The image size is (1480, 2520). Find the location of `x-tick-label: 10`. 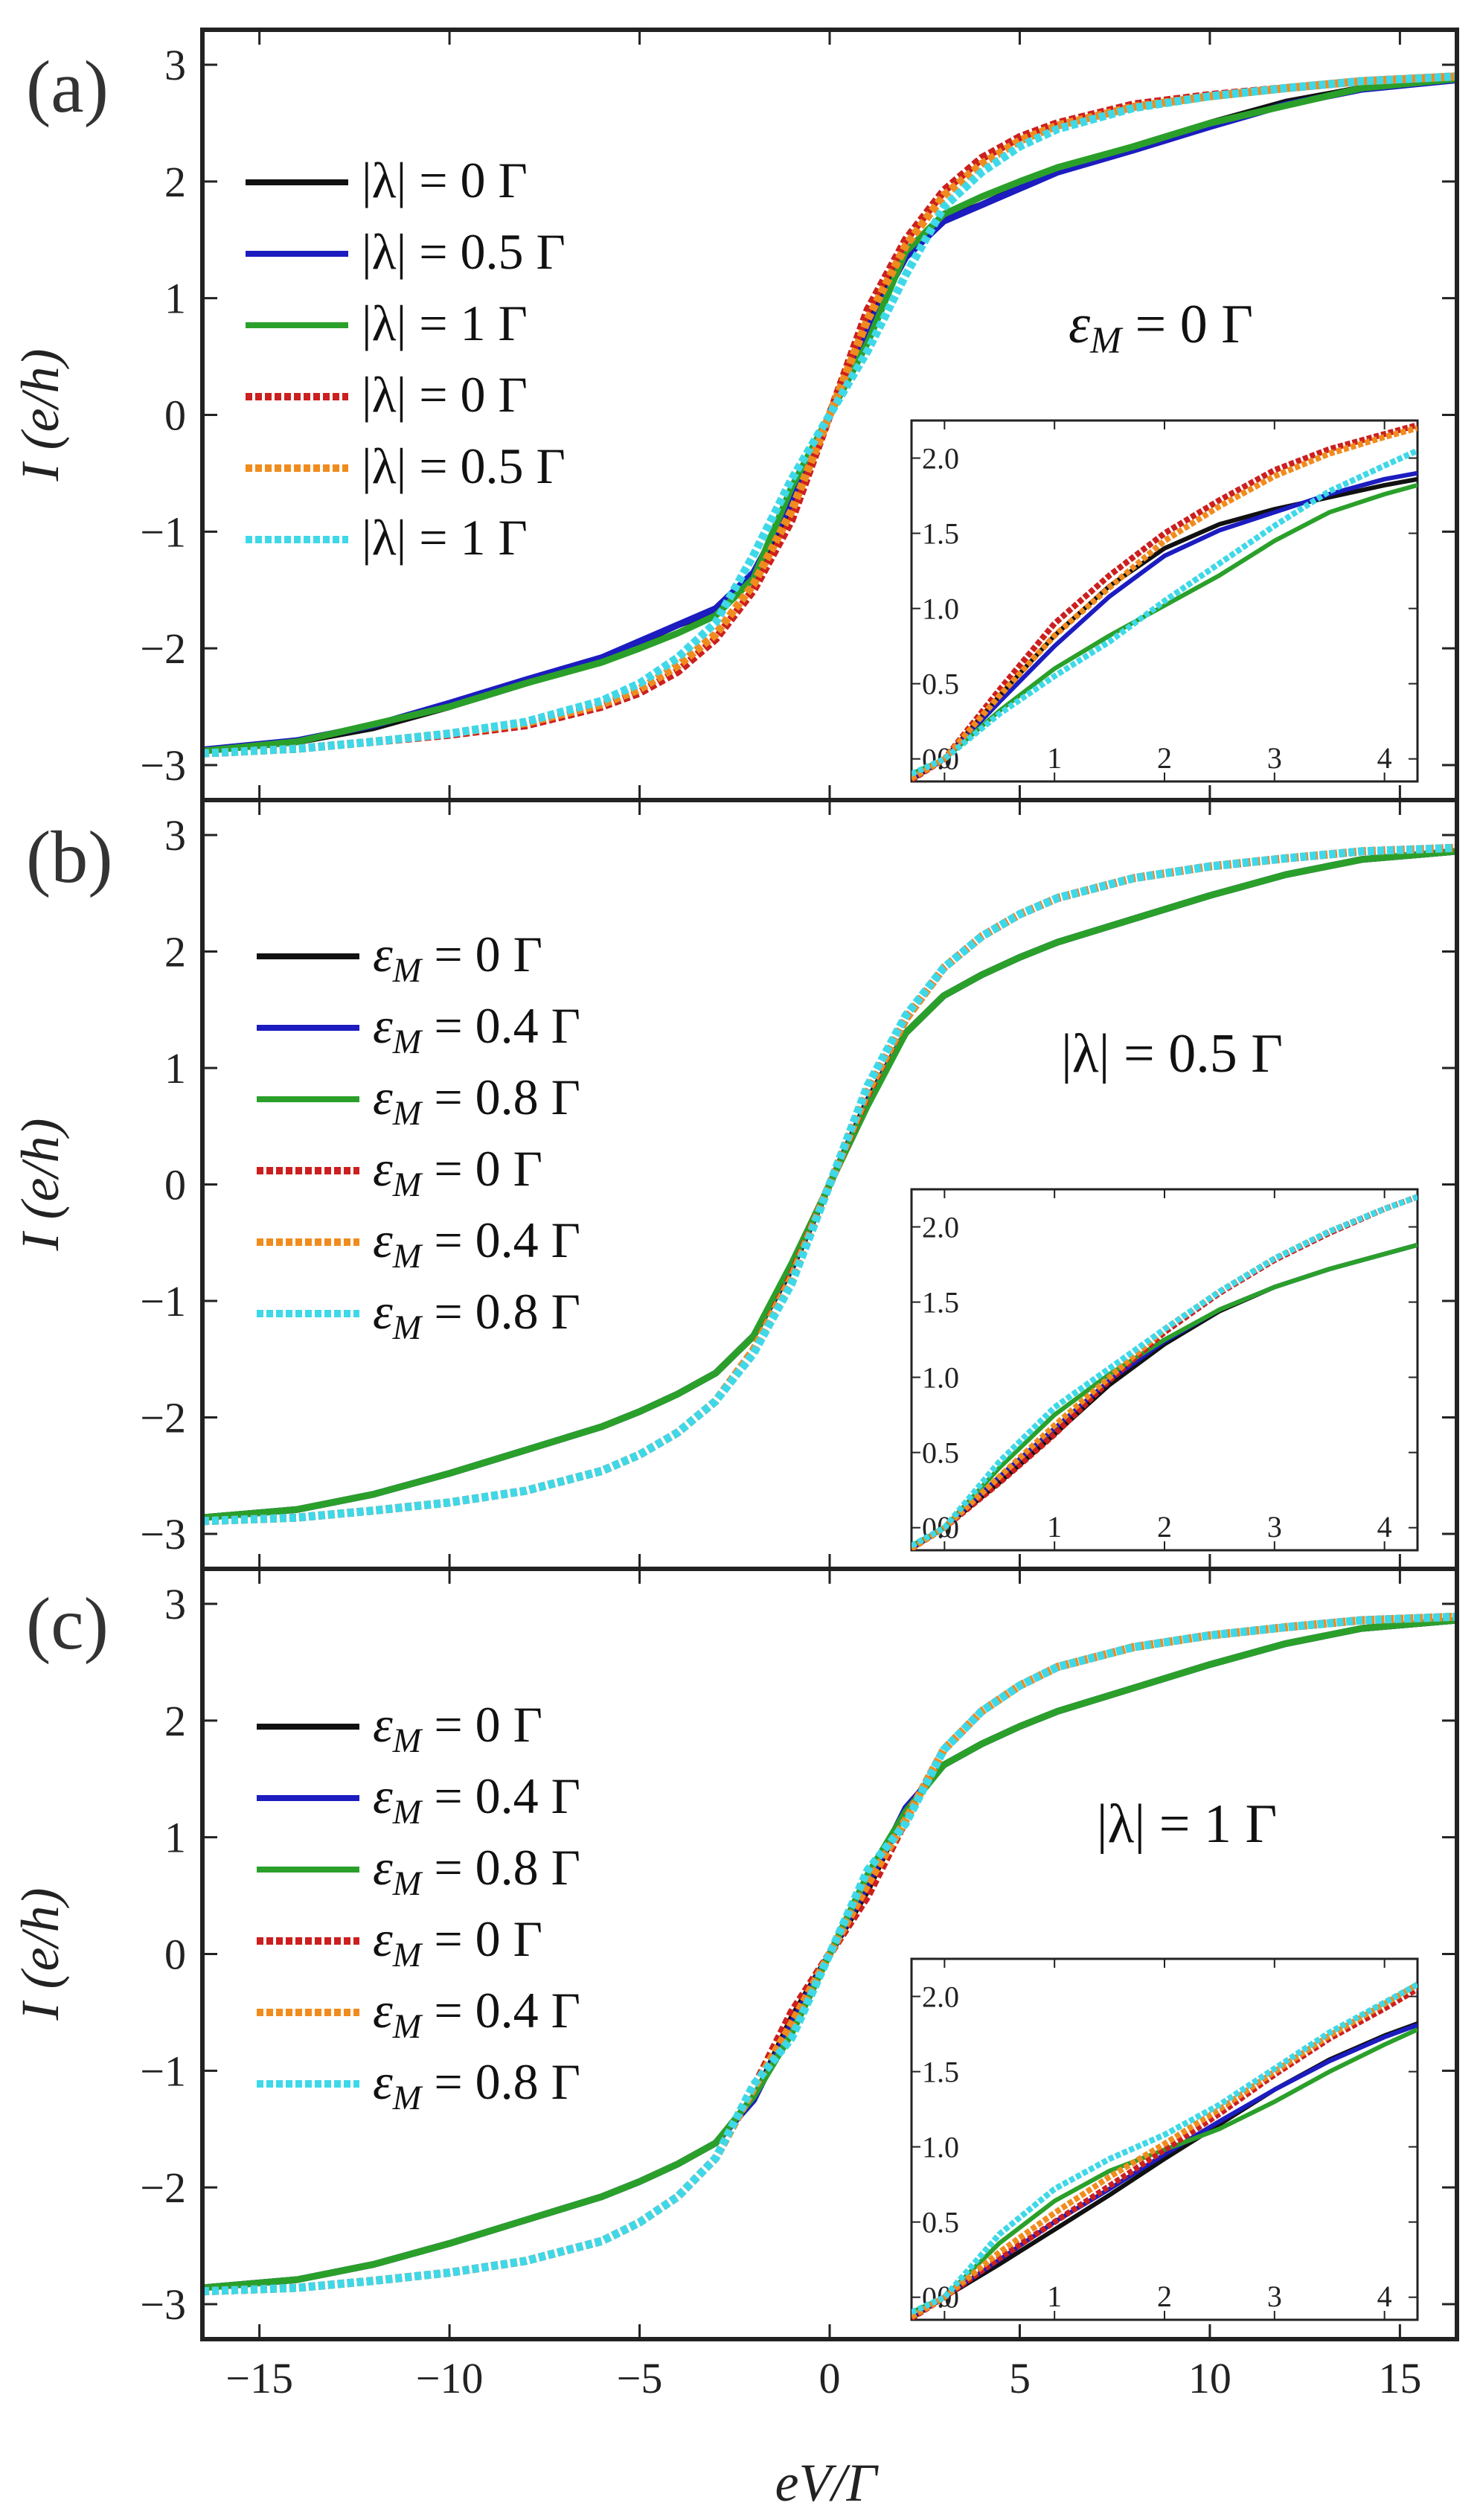

x-tick-label: 10 is located at coordinates (1209, 2378).